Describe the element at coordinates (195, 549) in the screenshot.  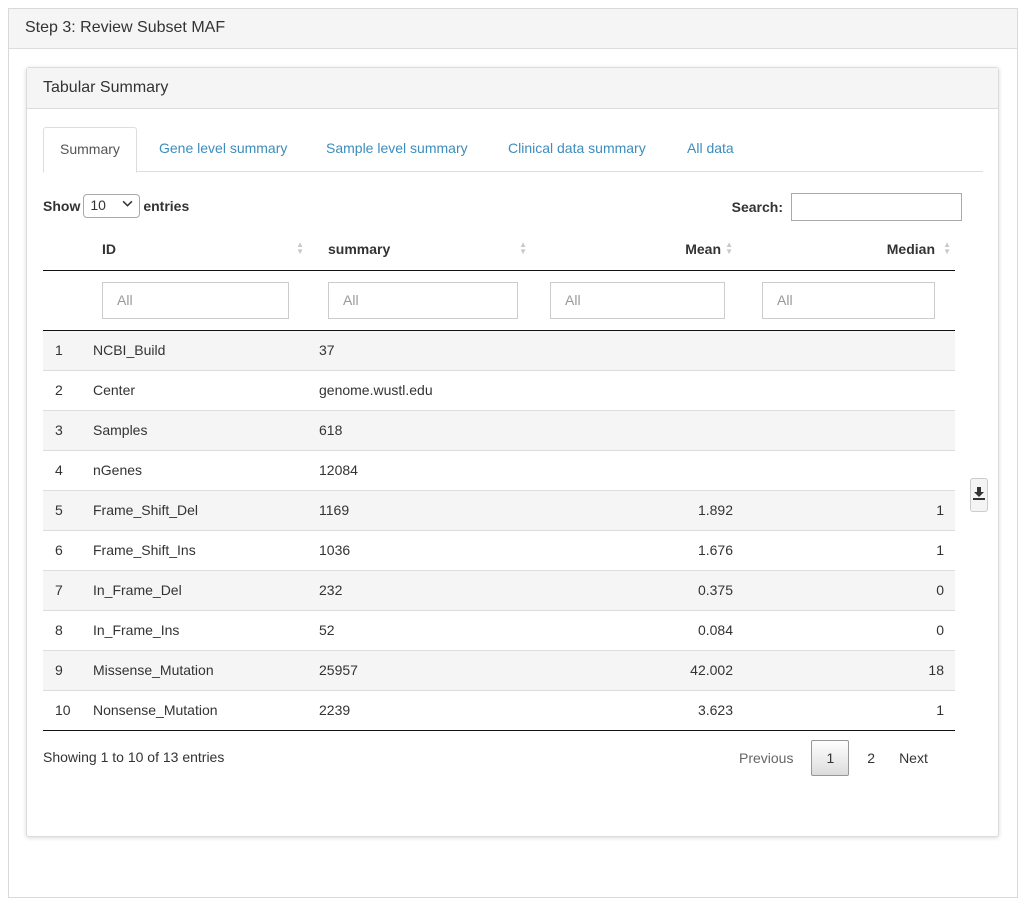
I see `cell-id: Frame_Shift_Ins` at that location.